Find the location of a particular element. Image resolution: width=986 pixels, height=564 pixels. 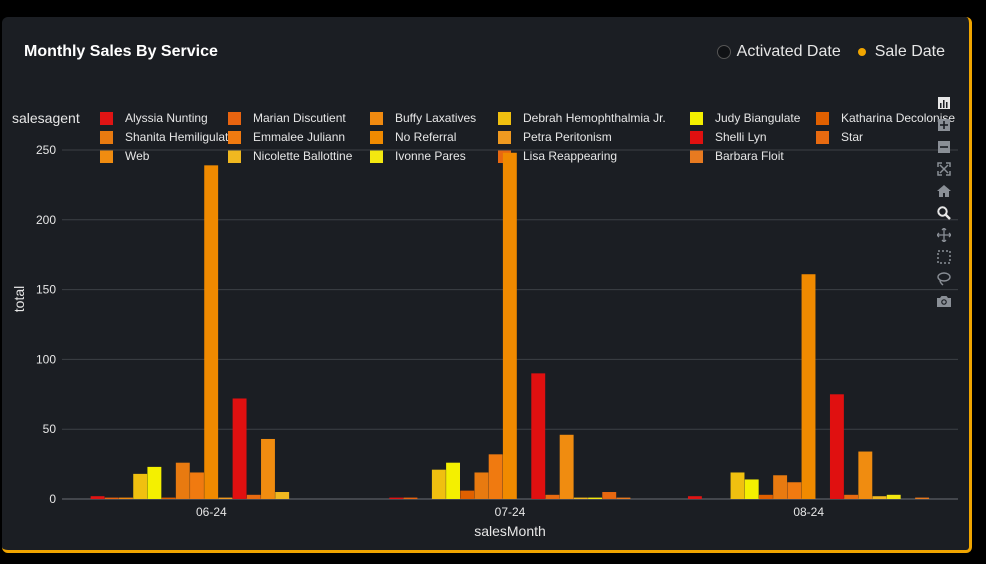

legend-label: Emmalee Juliann is located at coordinates (299, 137).